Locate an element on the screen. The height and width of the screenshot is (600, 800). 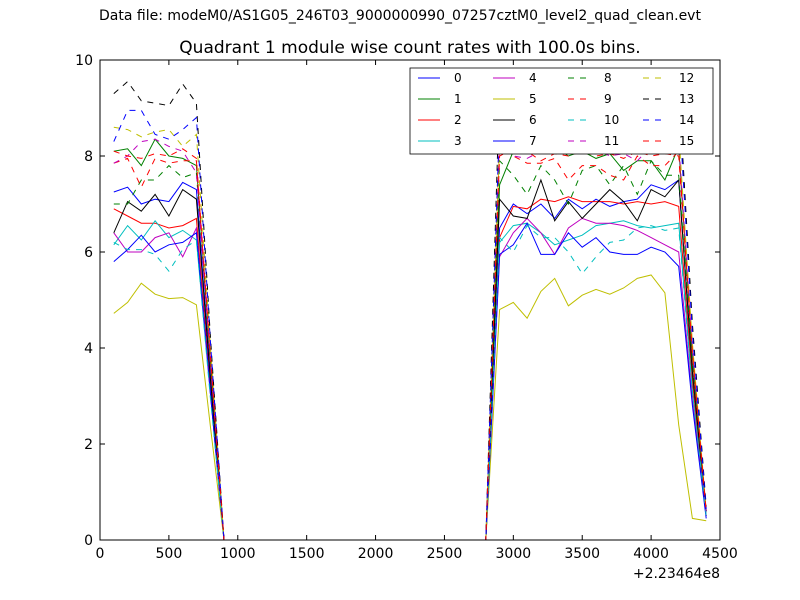
legend-label-11: 11 is located at coordinates (611, 141).